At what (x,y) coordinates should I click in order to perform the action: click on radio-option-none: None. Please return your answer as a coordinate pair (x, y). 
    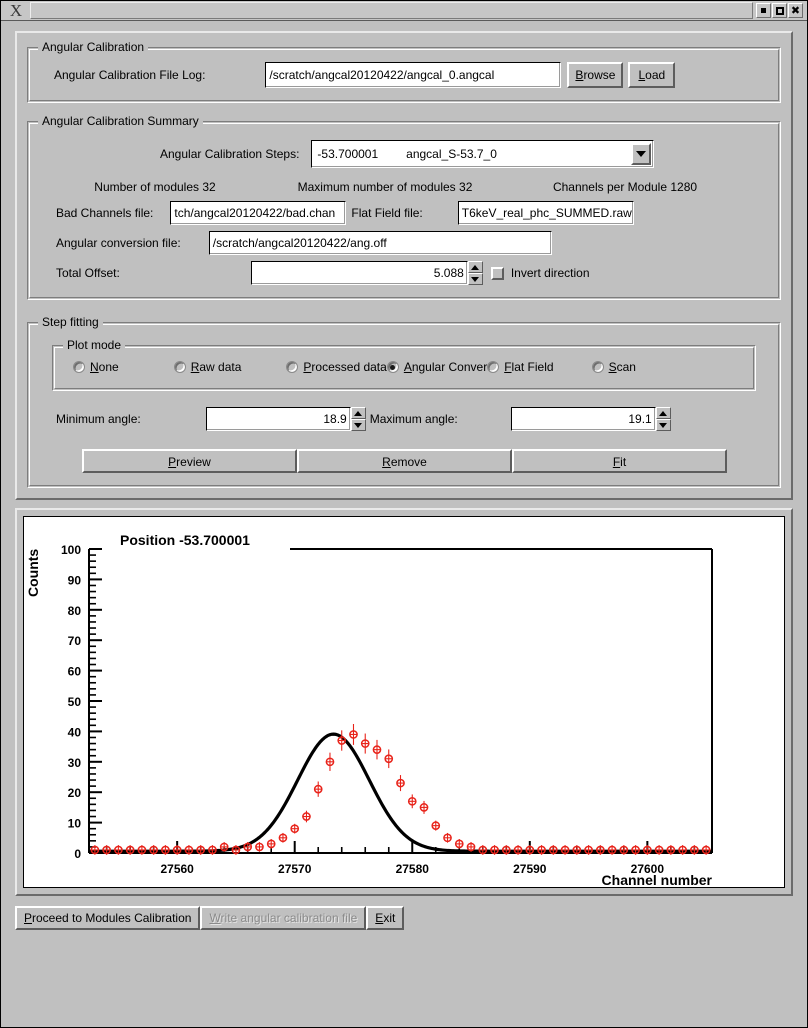
    Looking at the image, I should click on (96, 367).